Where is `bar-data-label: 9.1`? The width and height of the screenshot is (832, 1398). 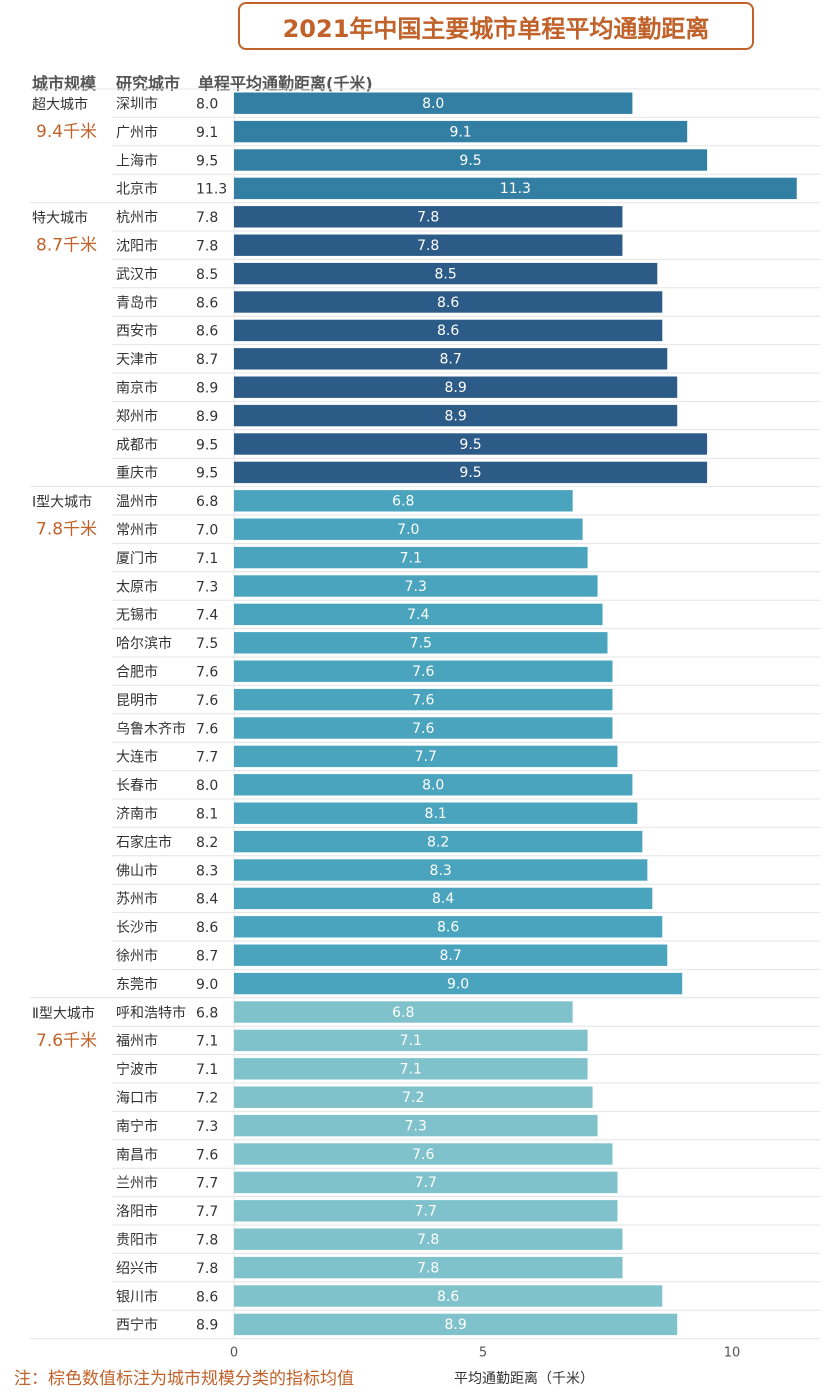
bar-data-label: 9.1 is located at coordinates (460, 132).